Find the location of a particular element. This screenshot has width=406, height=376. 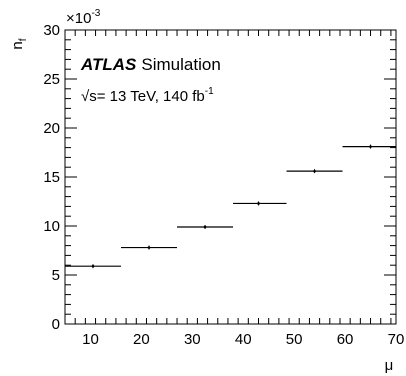

y-tick-labels: 0 5 10 15 20 25 30 is located at coordinates (51, 177).